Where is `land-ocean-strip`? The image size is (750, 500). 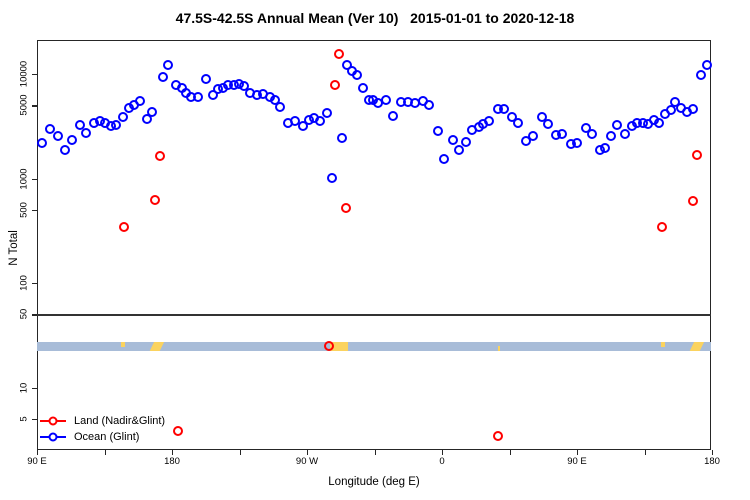 land-ocean-strip is located at coordinates (374, 346).